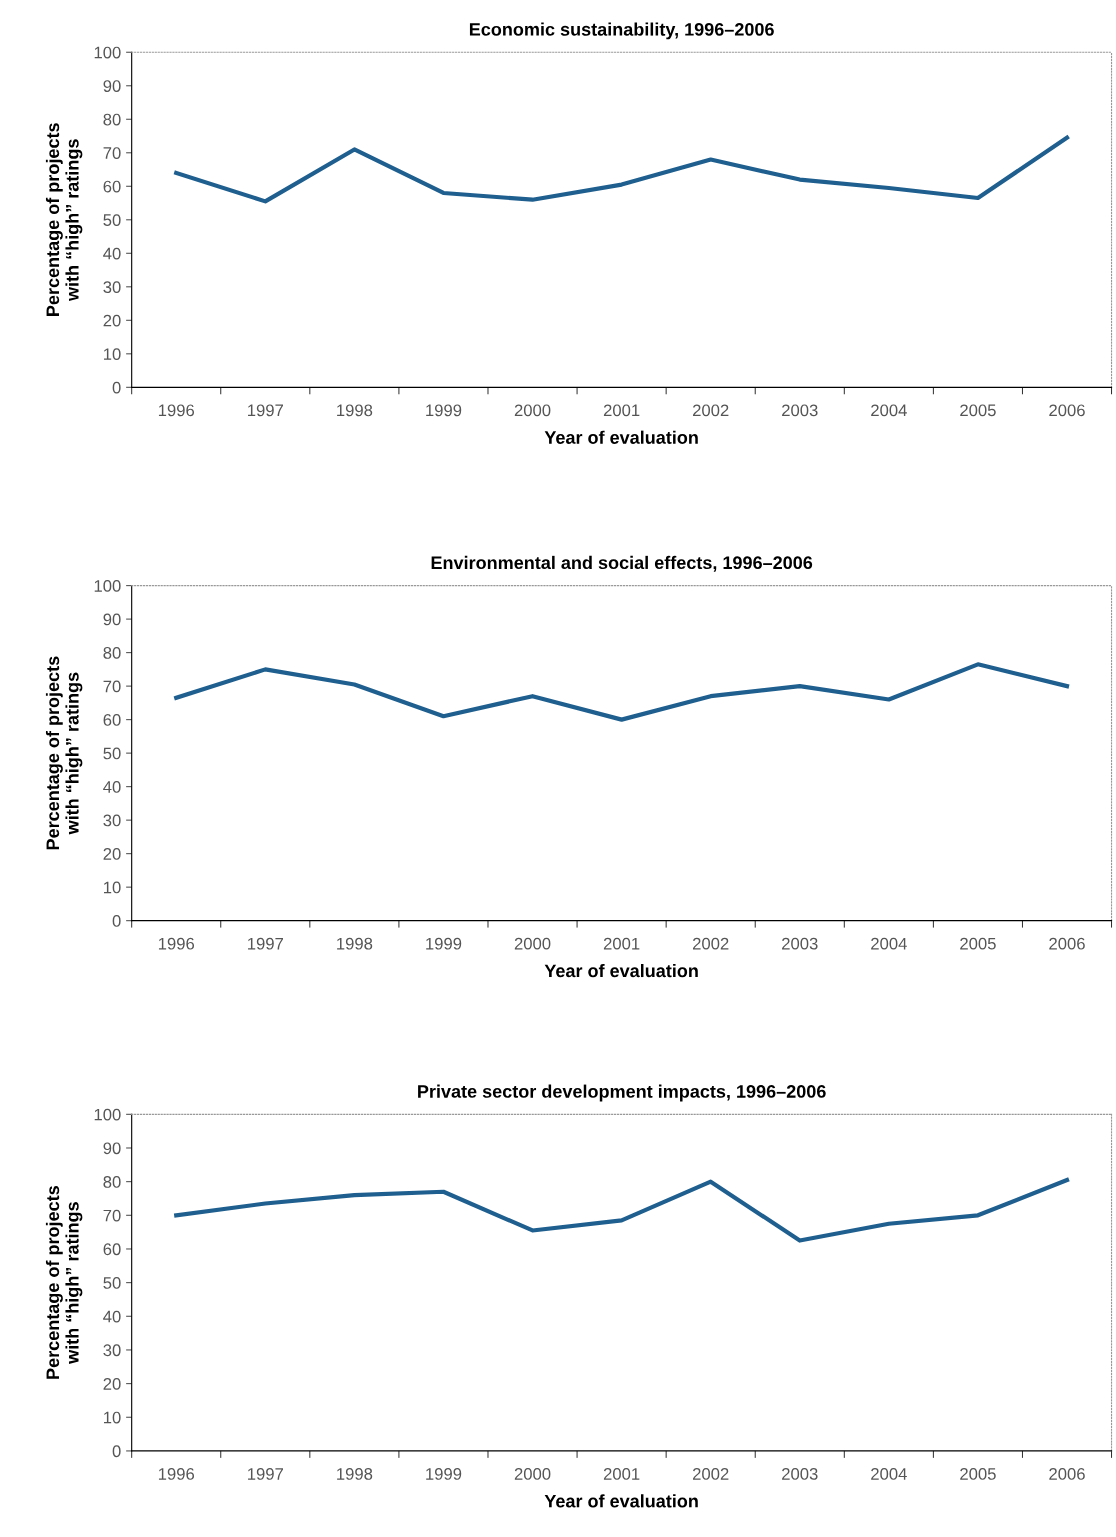 This screenshot has width=1116, height=1537. Describe the element at coordinates (622, 1093) in the screenshot. I see `chart-title: Private sector development impacts, 1996–2006` at that location.